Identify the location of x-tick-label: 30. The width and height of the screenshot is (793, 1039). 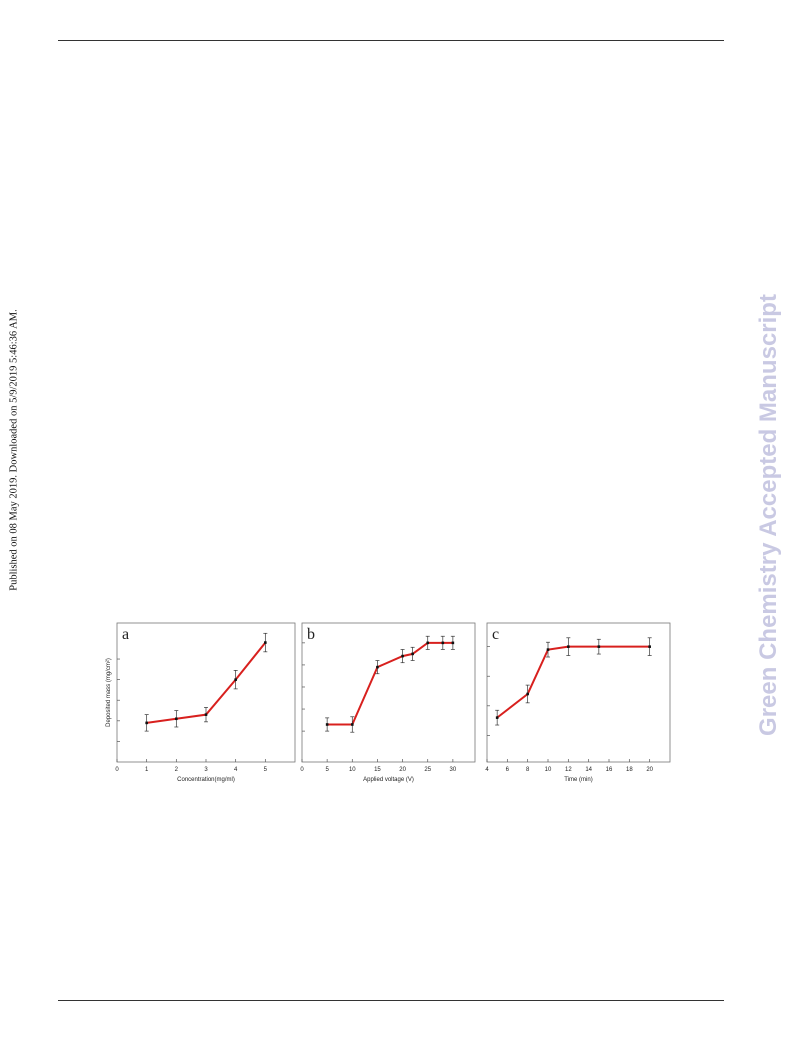
(453, 770).